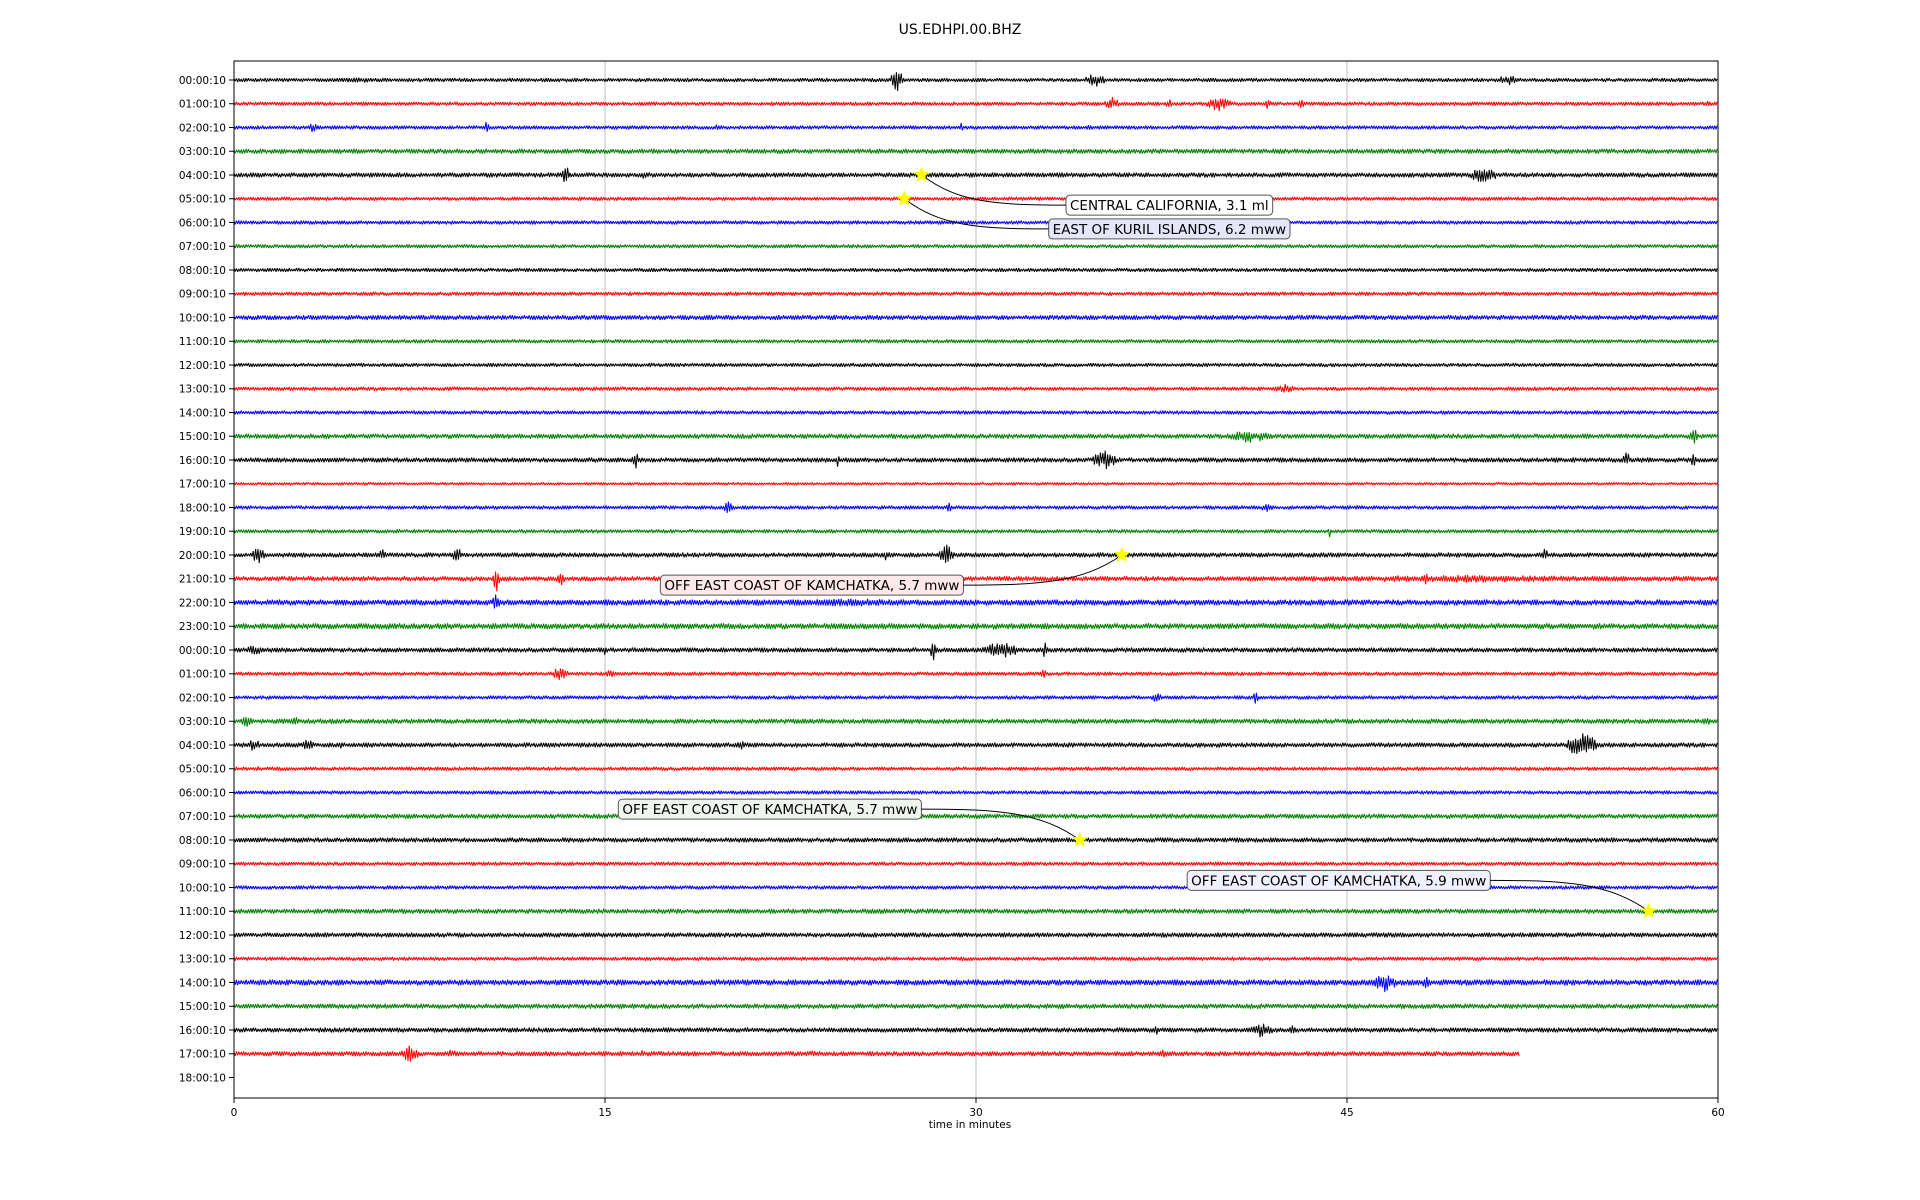  What do you see at coordinates (202, 722) in the screenshot?
I see `y-tick-label: 03:00:10` at bounding box center [202, 722].